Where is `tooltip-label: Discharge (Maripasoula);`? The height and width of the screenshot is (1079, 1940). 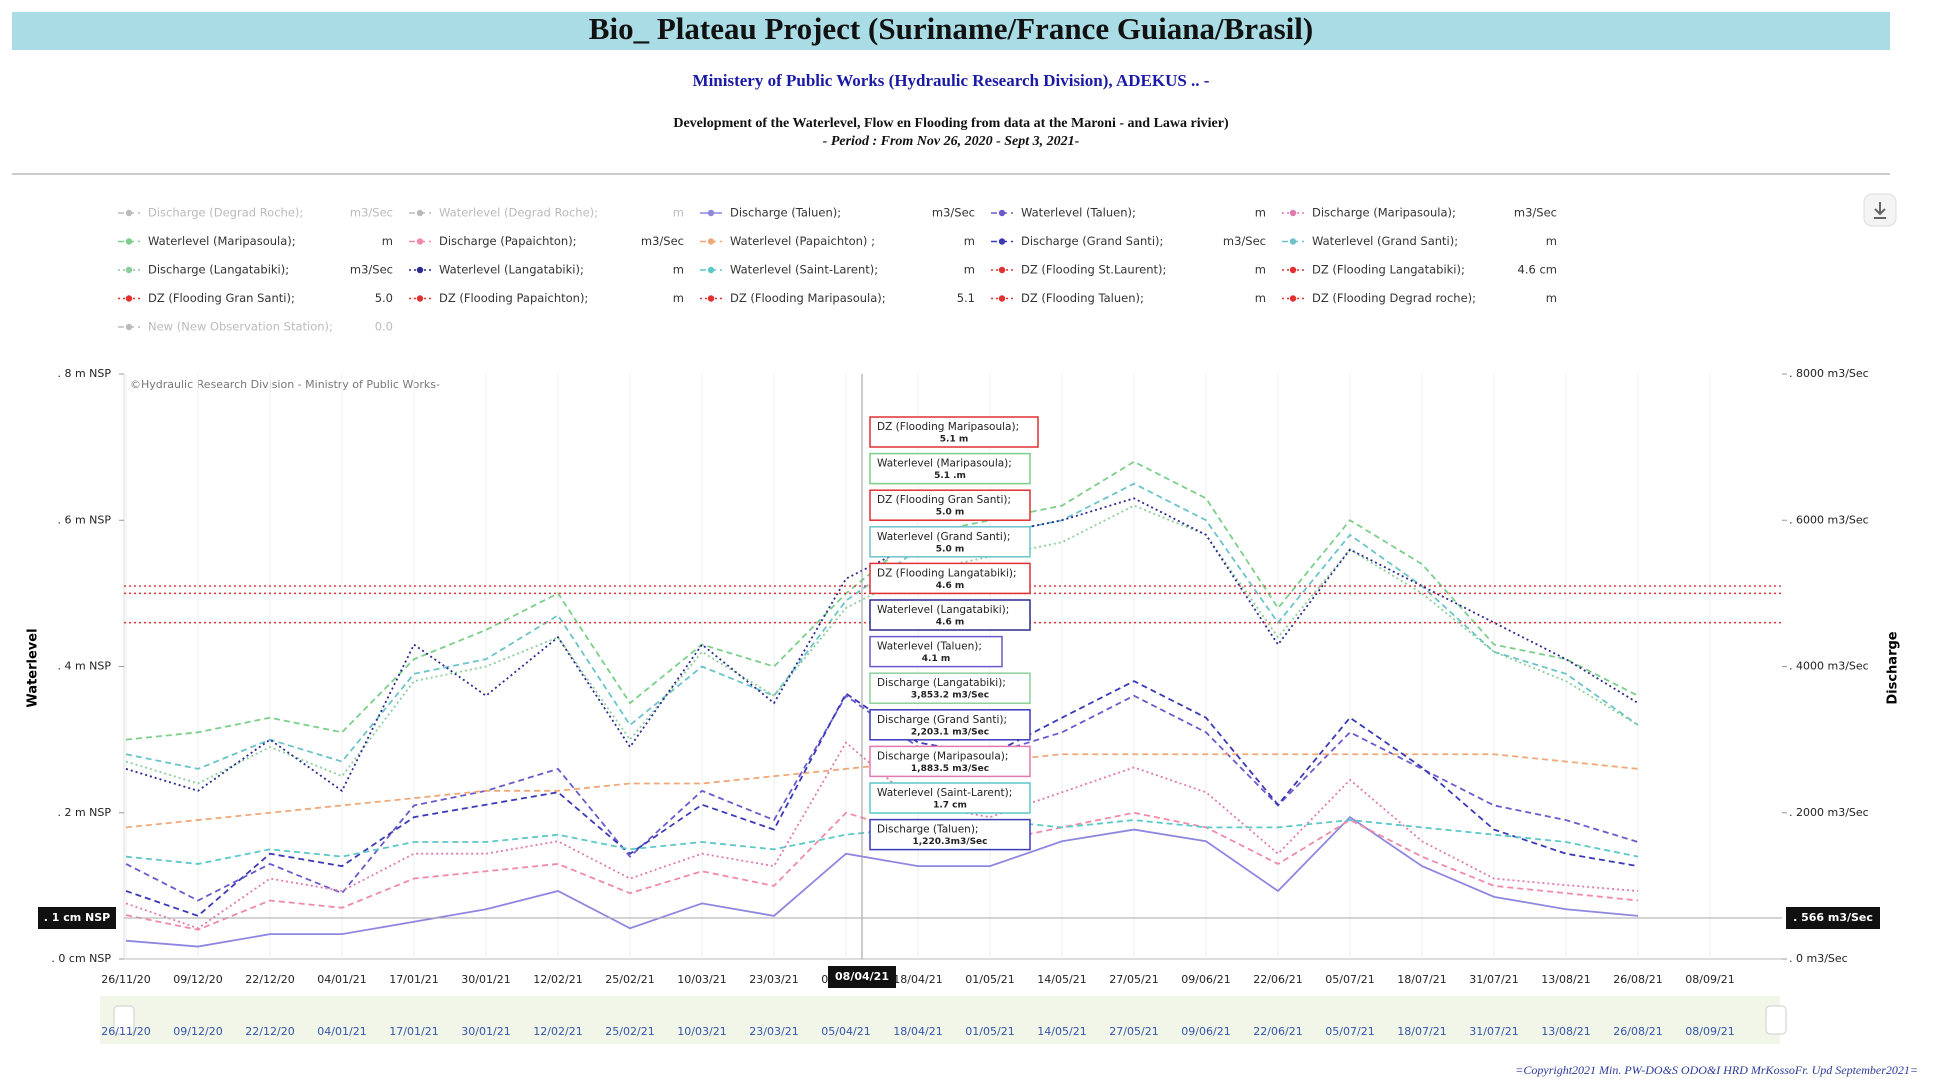 tooltip-label: Discharge (Maripasoula); is located at coordinates (942, 756).